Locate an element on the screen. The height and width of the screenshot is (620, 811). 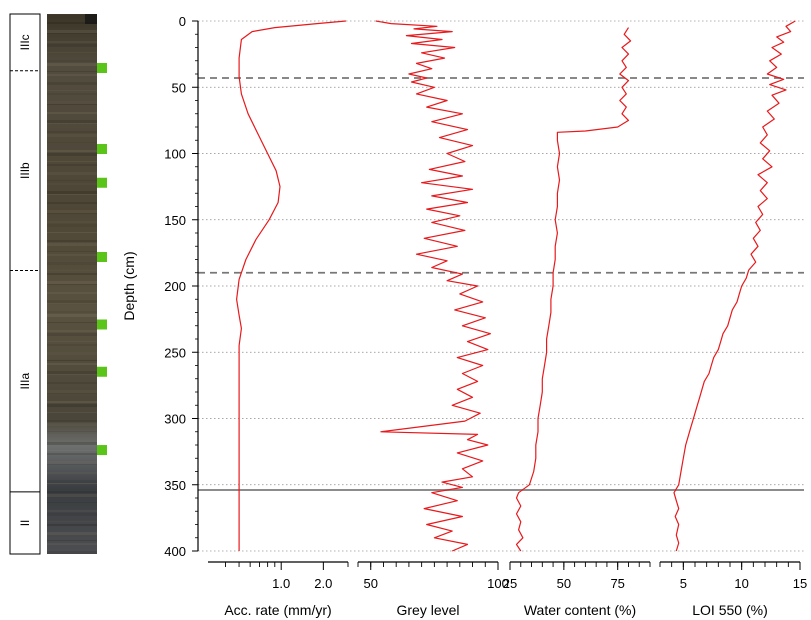
x-tick-label: 10 is located at coordinates (741, 583).